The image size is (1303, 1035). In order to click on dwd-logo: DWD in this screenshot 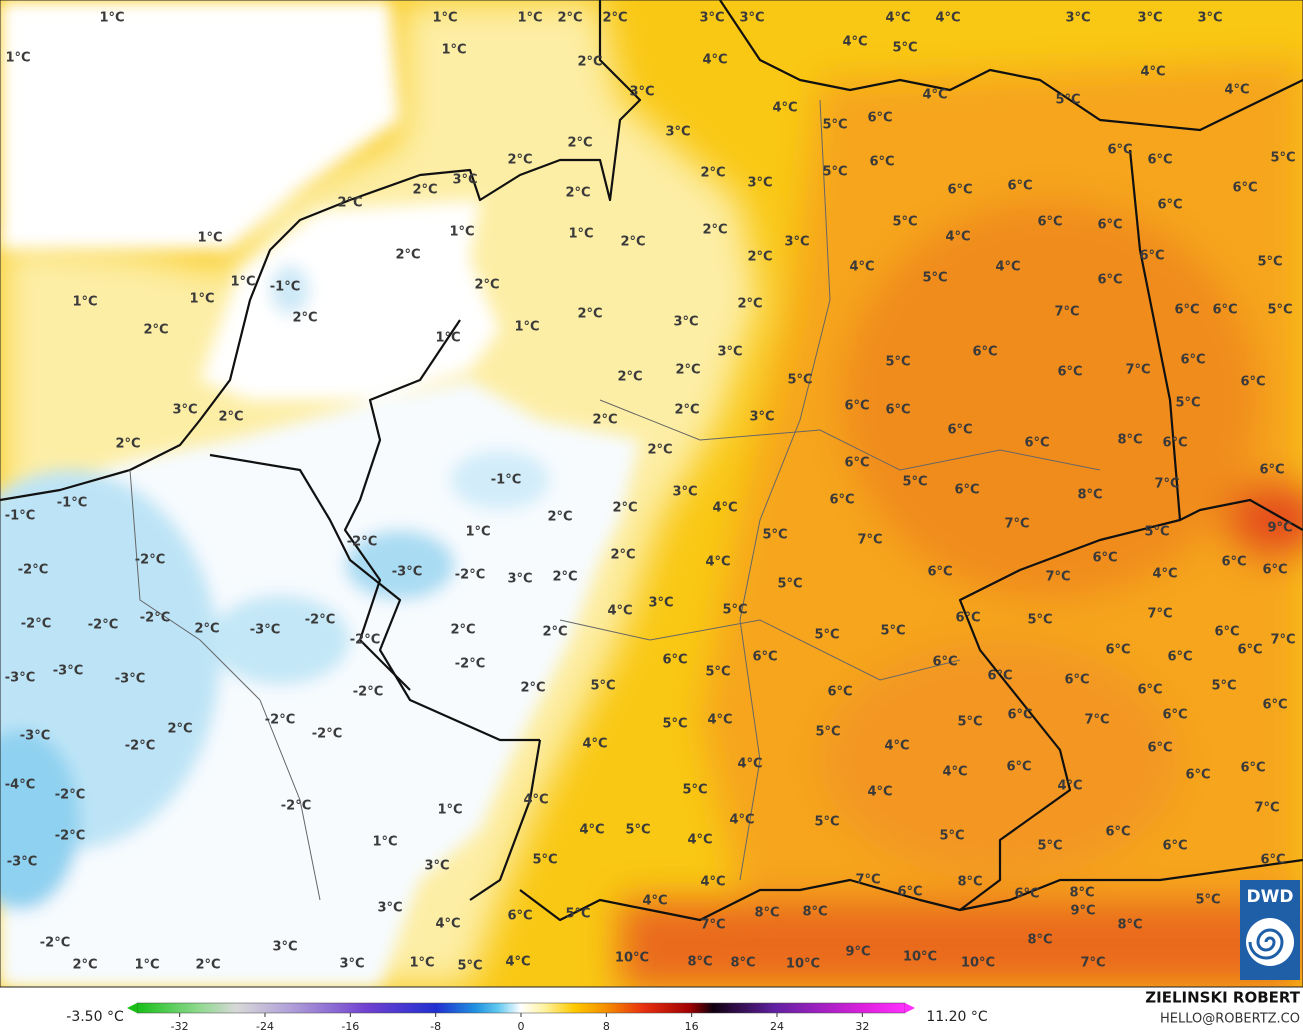, I will do `click(1270, 930)`.